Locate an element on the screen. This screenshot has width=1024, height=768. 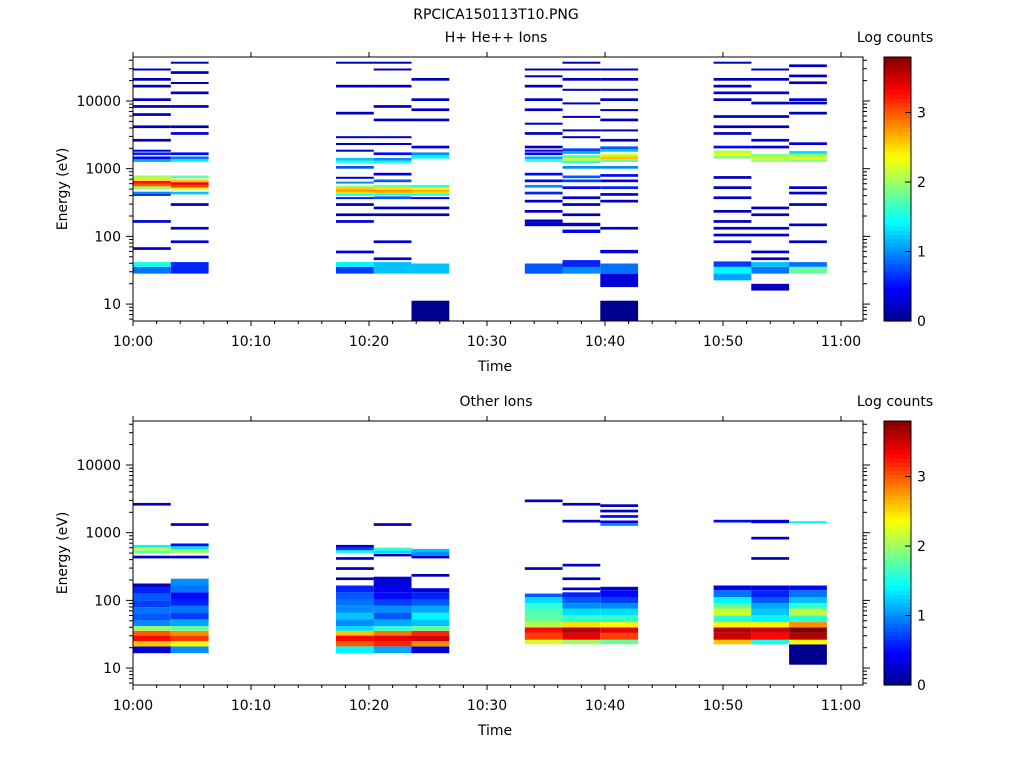
colorbar: 0 1 2 3 is located at coordinates (904, 193).